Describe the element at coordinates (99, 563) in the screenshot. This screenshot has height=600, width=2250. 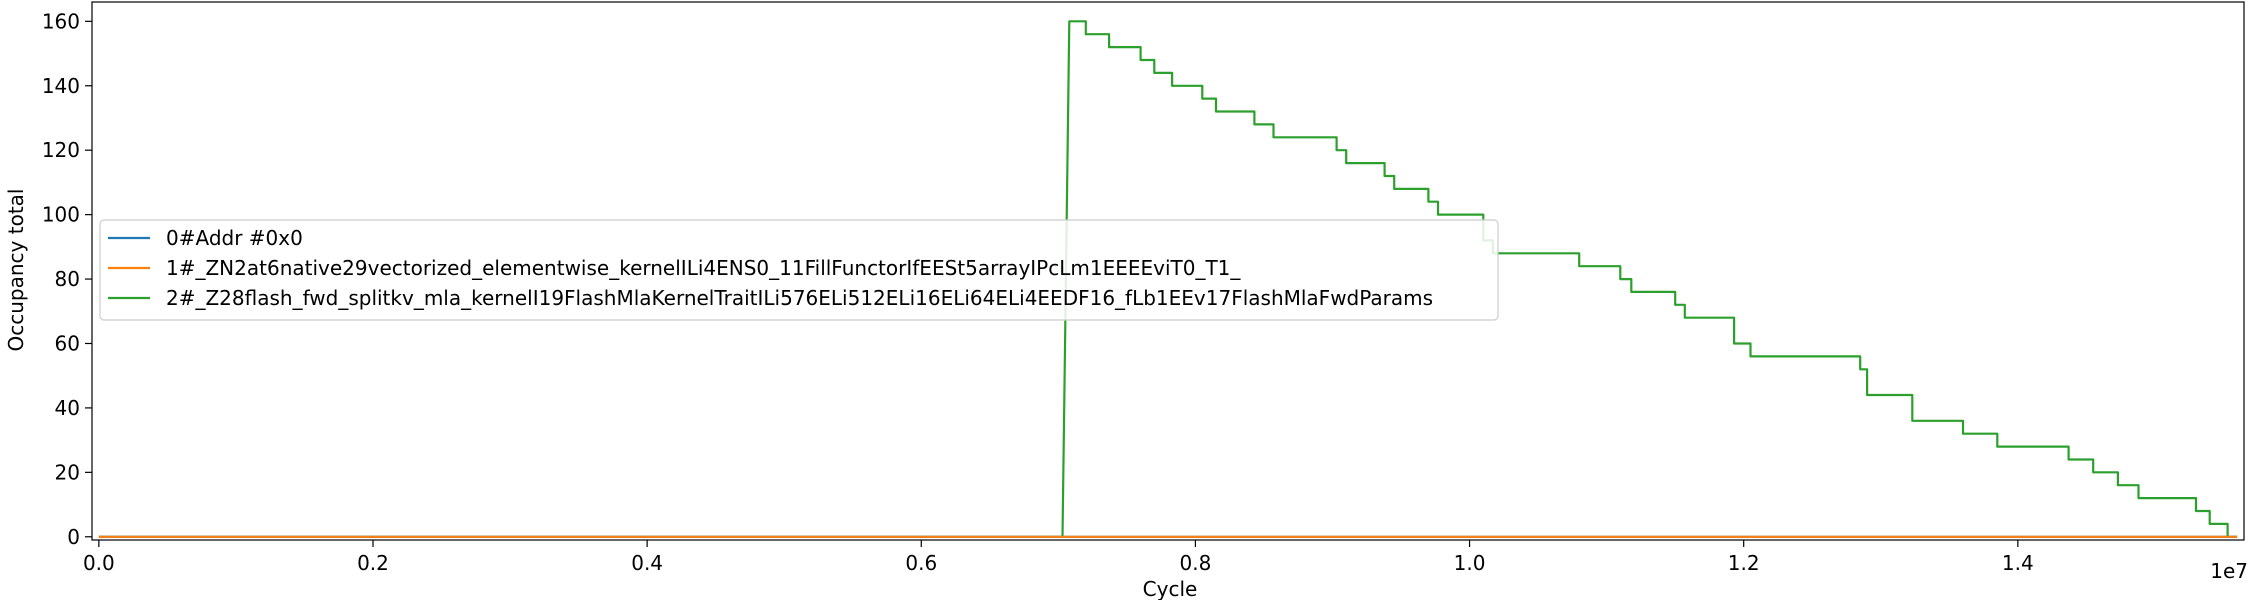
I see `x-tick-label: 0.0` at that location.